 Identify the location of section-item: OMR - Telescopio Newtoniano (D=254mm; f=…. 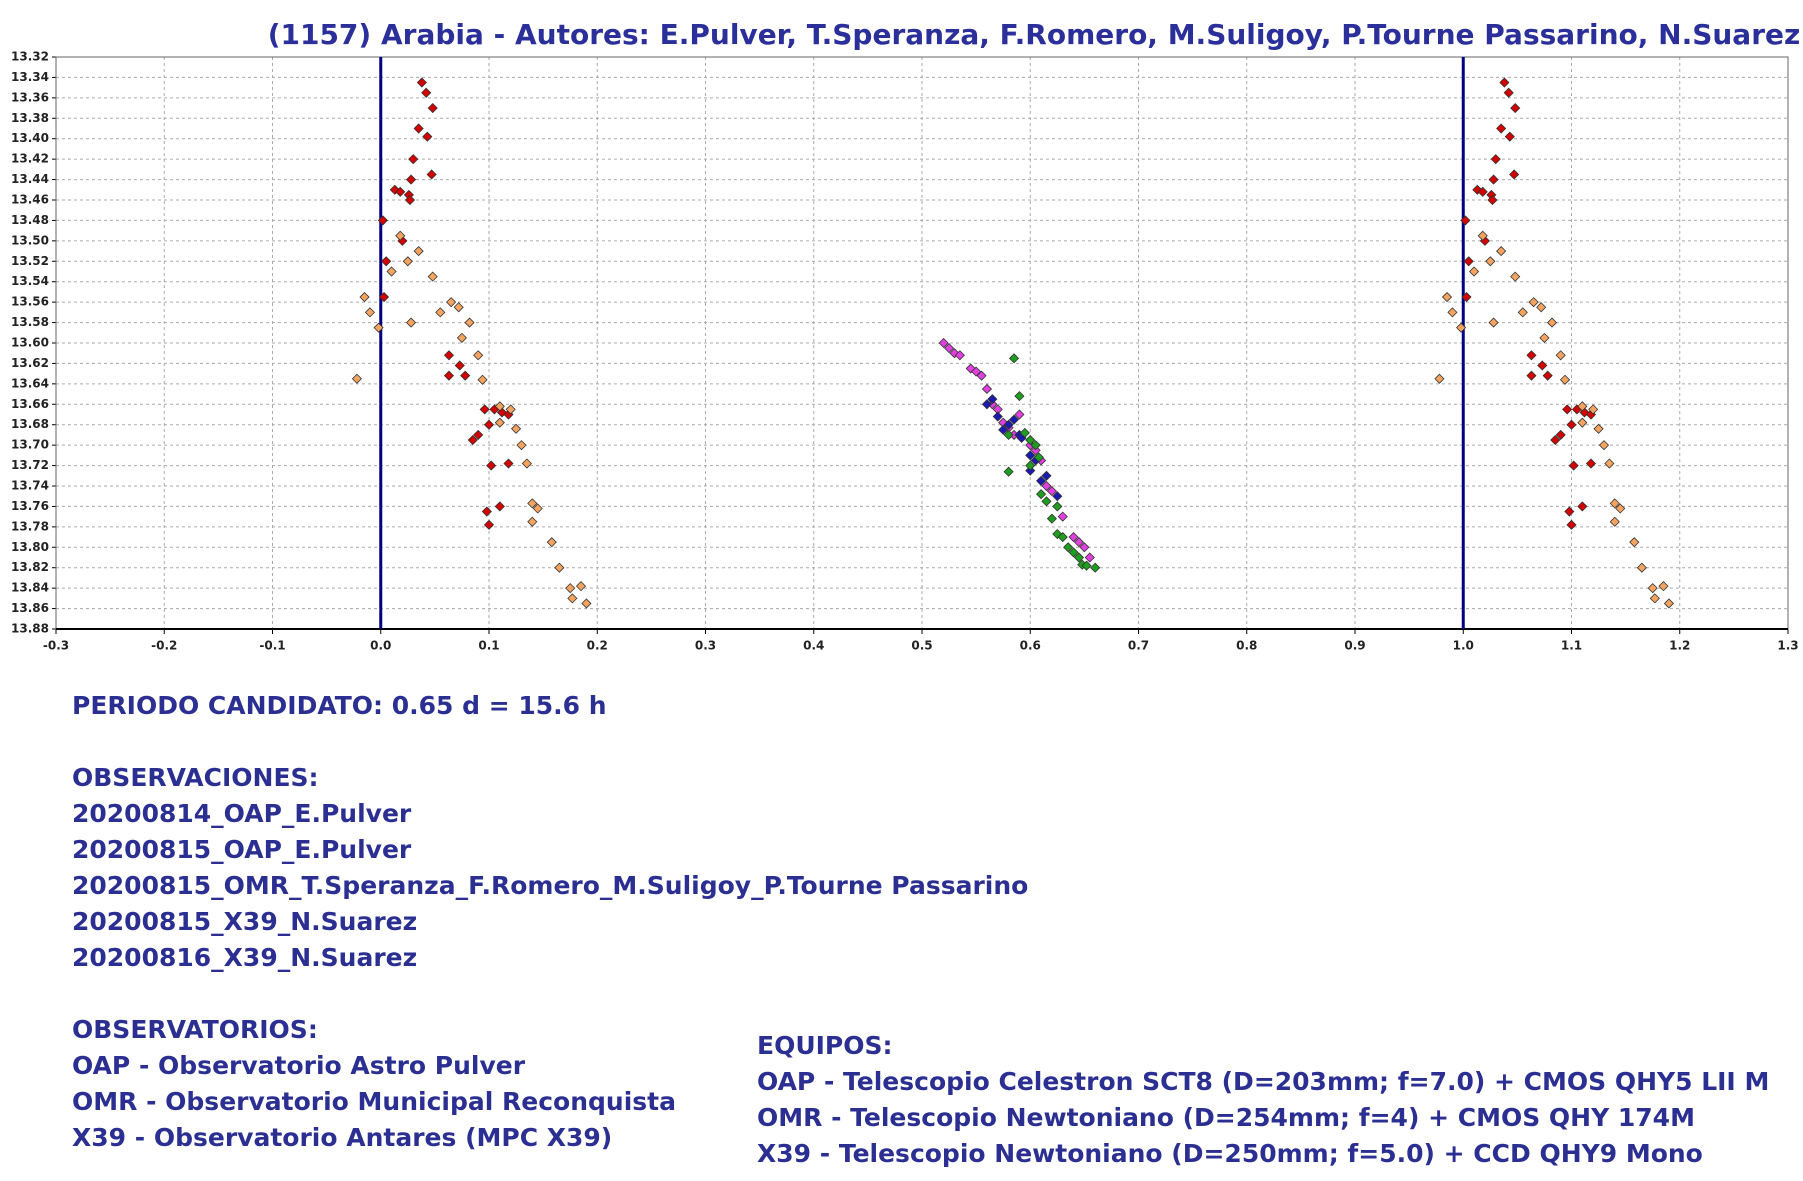
(1226, 1117).